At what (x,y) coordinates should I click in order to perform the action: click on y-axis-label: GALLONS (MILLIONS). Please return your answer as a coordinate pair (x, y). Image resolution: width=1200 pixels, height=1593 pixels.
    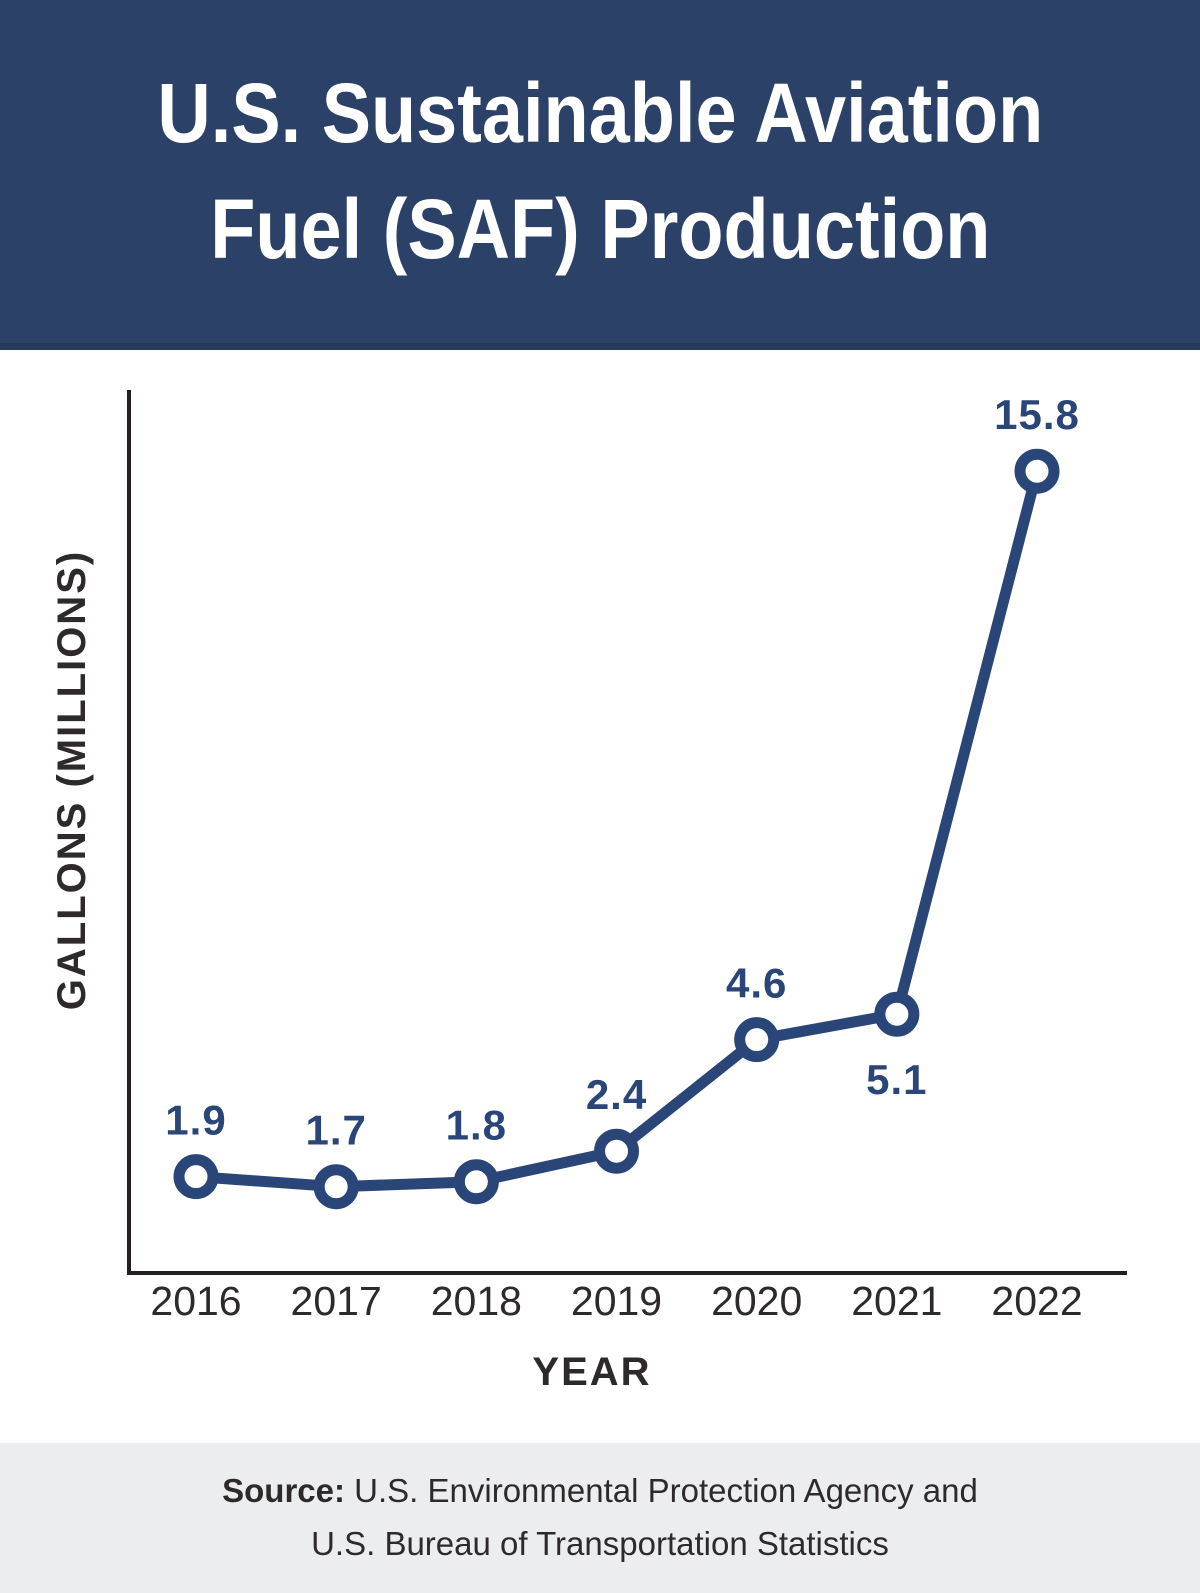
    Looking at the image, I should click on (72, 780).